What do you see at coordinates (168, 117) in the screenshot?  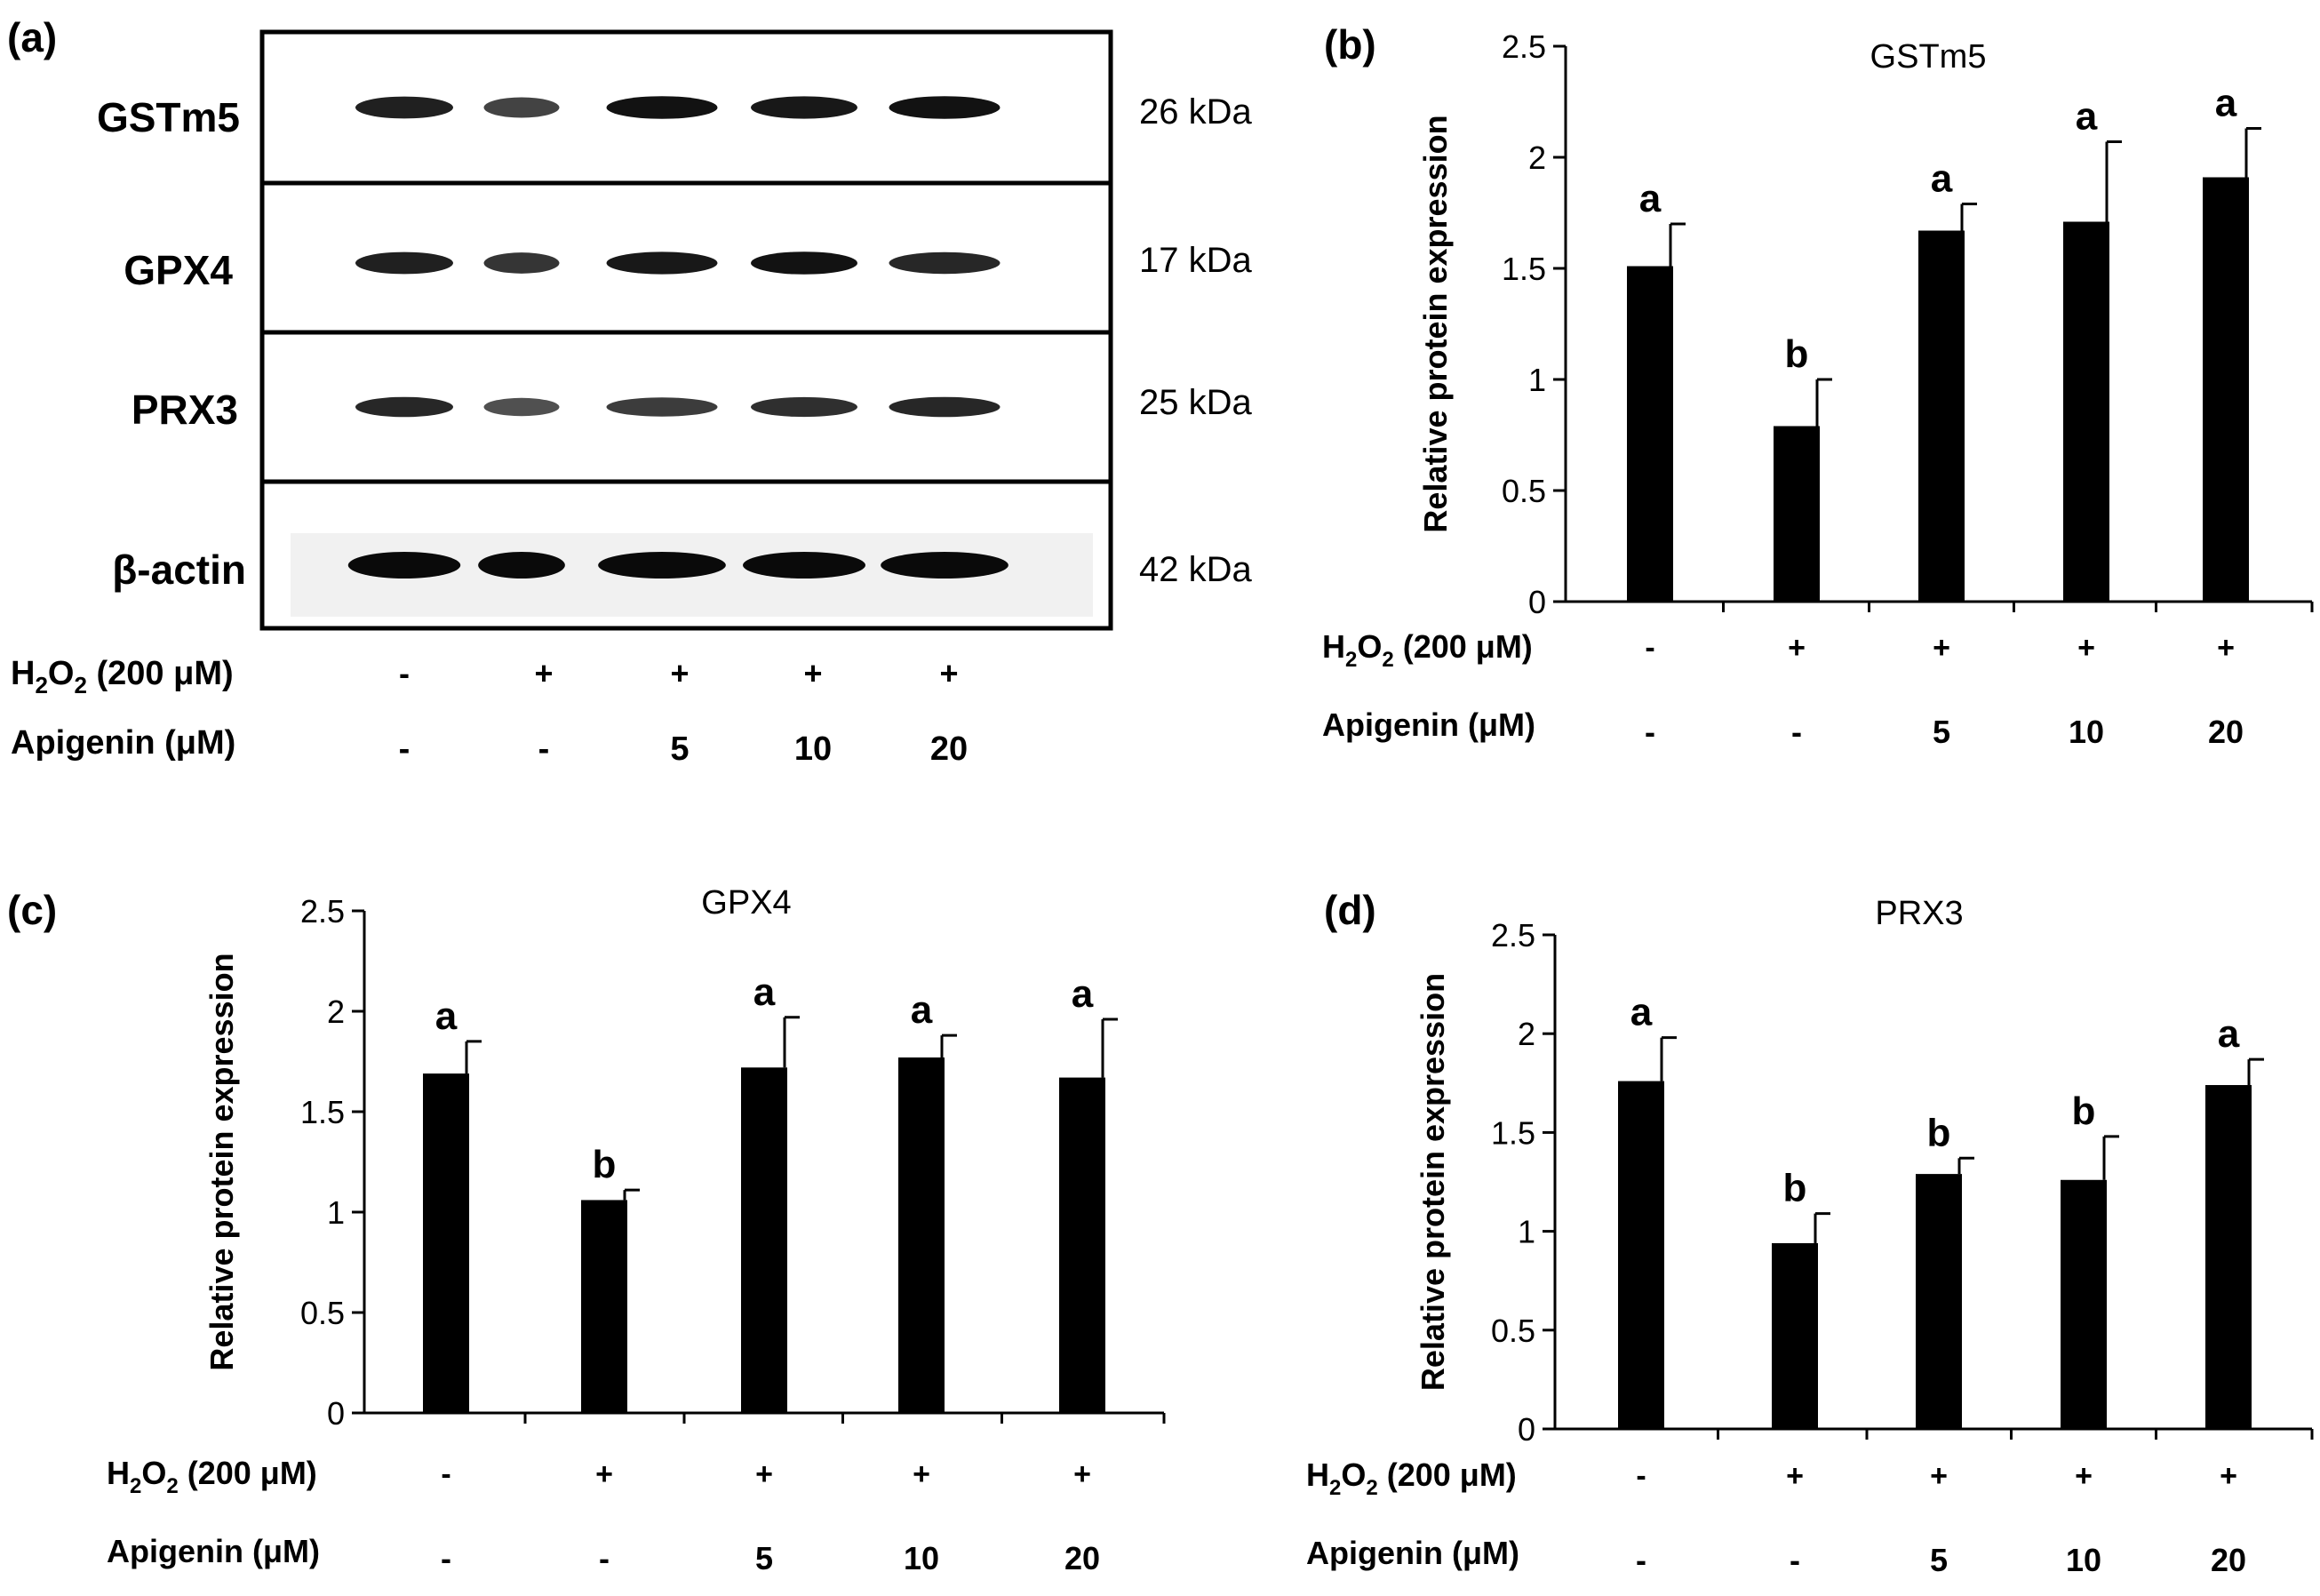 I see `protein-label-gstm5: GSTm5` at bounding box center [168, 117].